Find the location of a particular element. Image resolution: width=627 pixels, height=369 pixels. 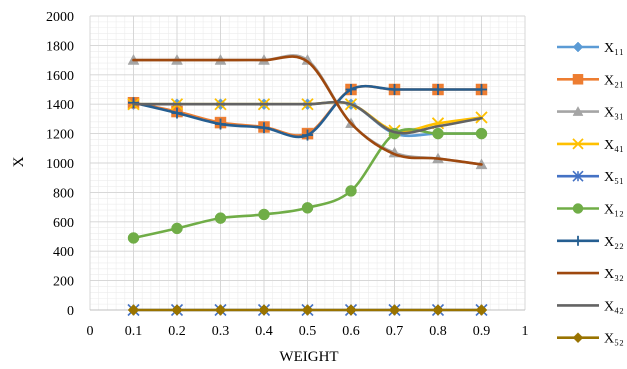

legend-label: X₂₁ is located at coordinates (614, 80).